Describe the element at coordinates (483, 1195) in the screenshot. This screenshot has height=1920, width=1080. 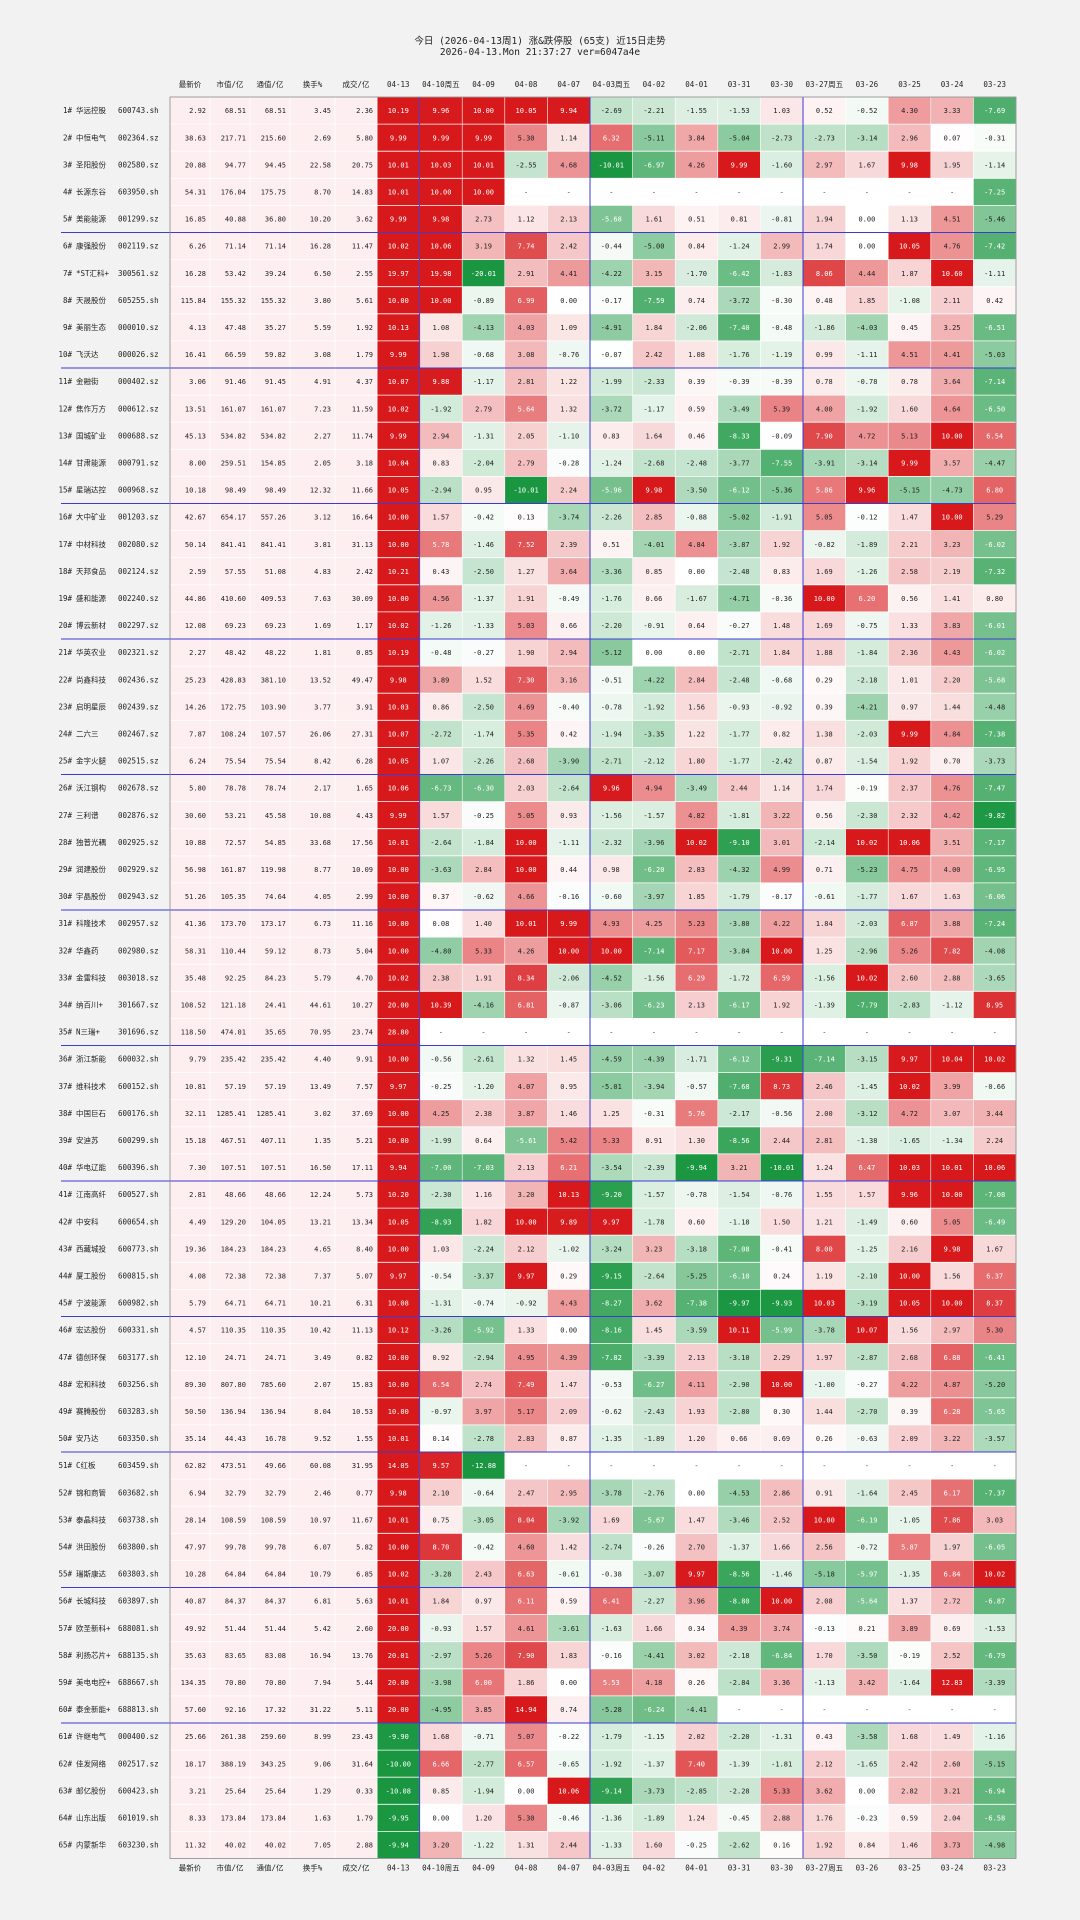
I see `heat-cell-label: 1.16` at that location.